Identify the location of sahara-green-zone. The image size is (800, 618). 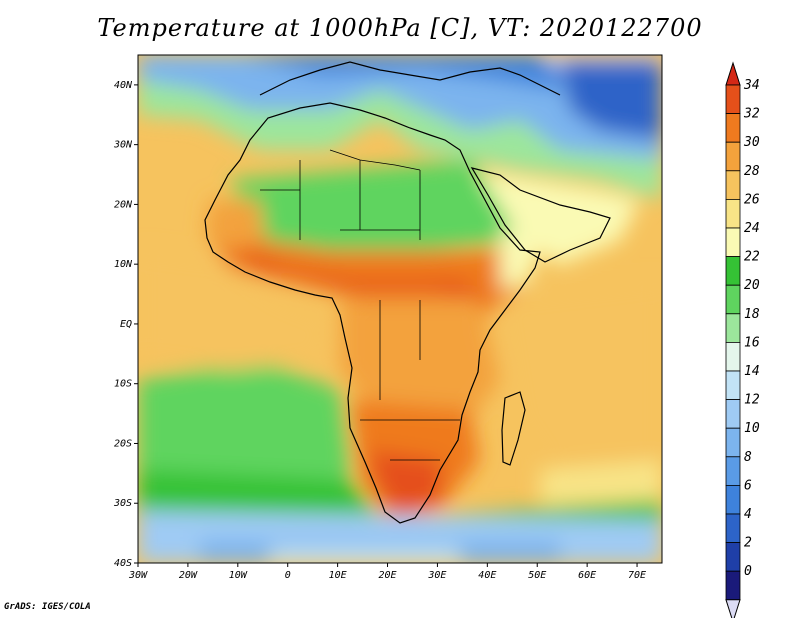
(375, 205).